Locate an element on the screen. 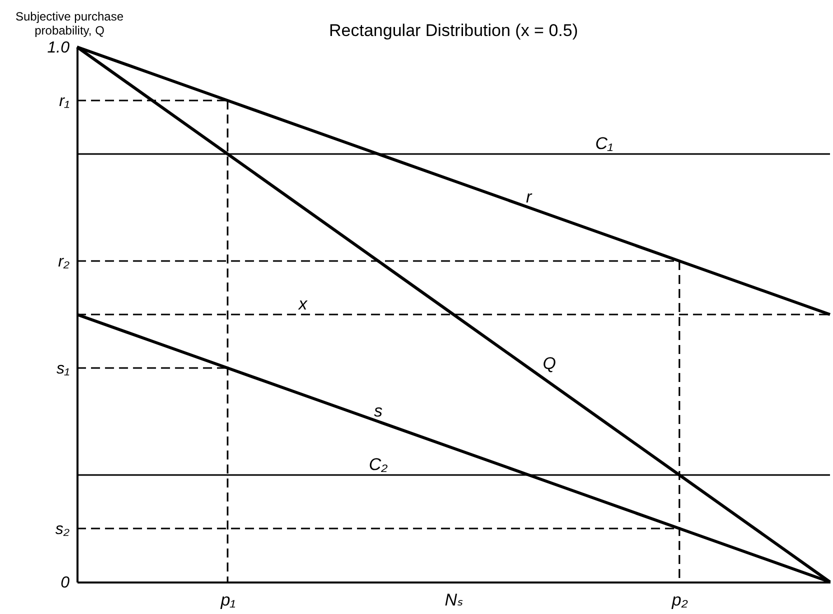  chart-title: Rectangular Distribution (x = 0.5) is located at coordinates (453, 30).